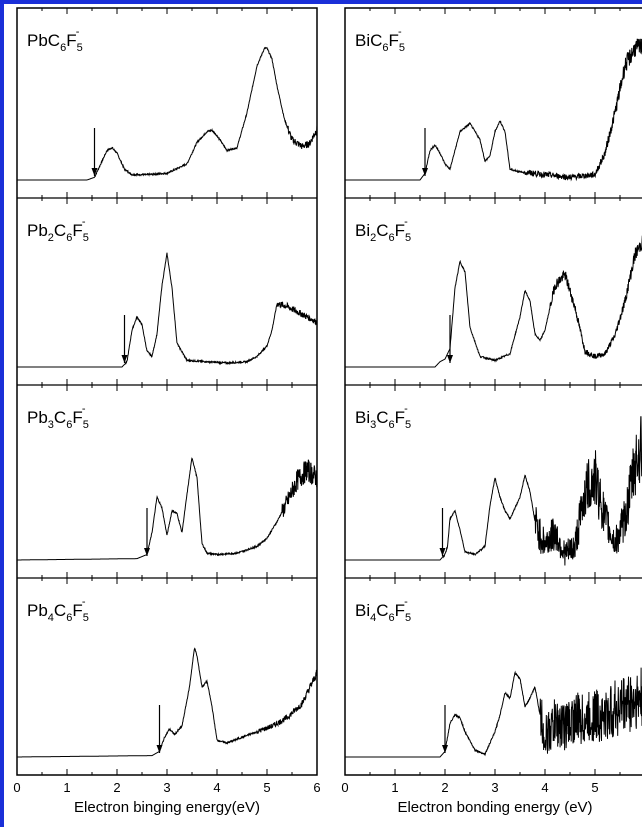 The width and height of the screenshot is (642, 827). What do you see at coordinates (167, 807) in the screenshot?
I see `x-axis-label-left: Electron binging energy(eV)` at bounding box center [167, 807].